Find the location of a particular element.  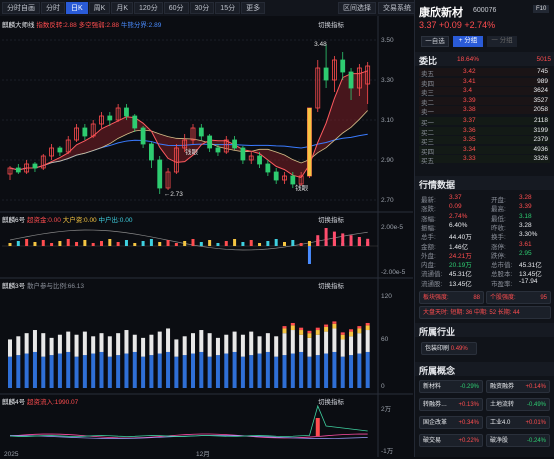

quote-cell: 13.45亿 is located at coordinates (460, 284).